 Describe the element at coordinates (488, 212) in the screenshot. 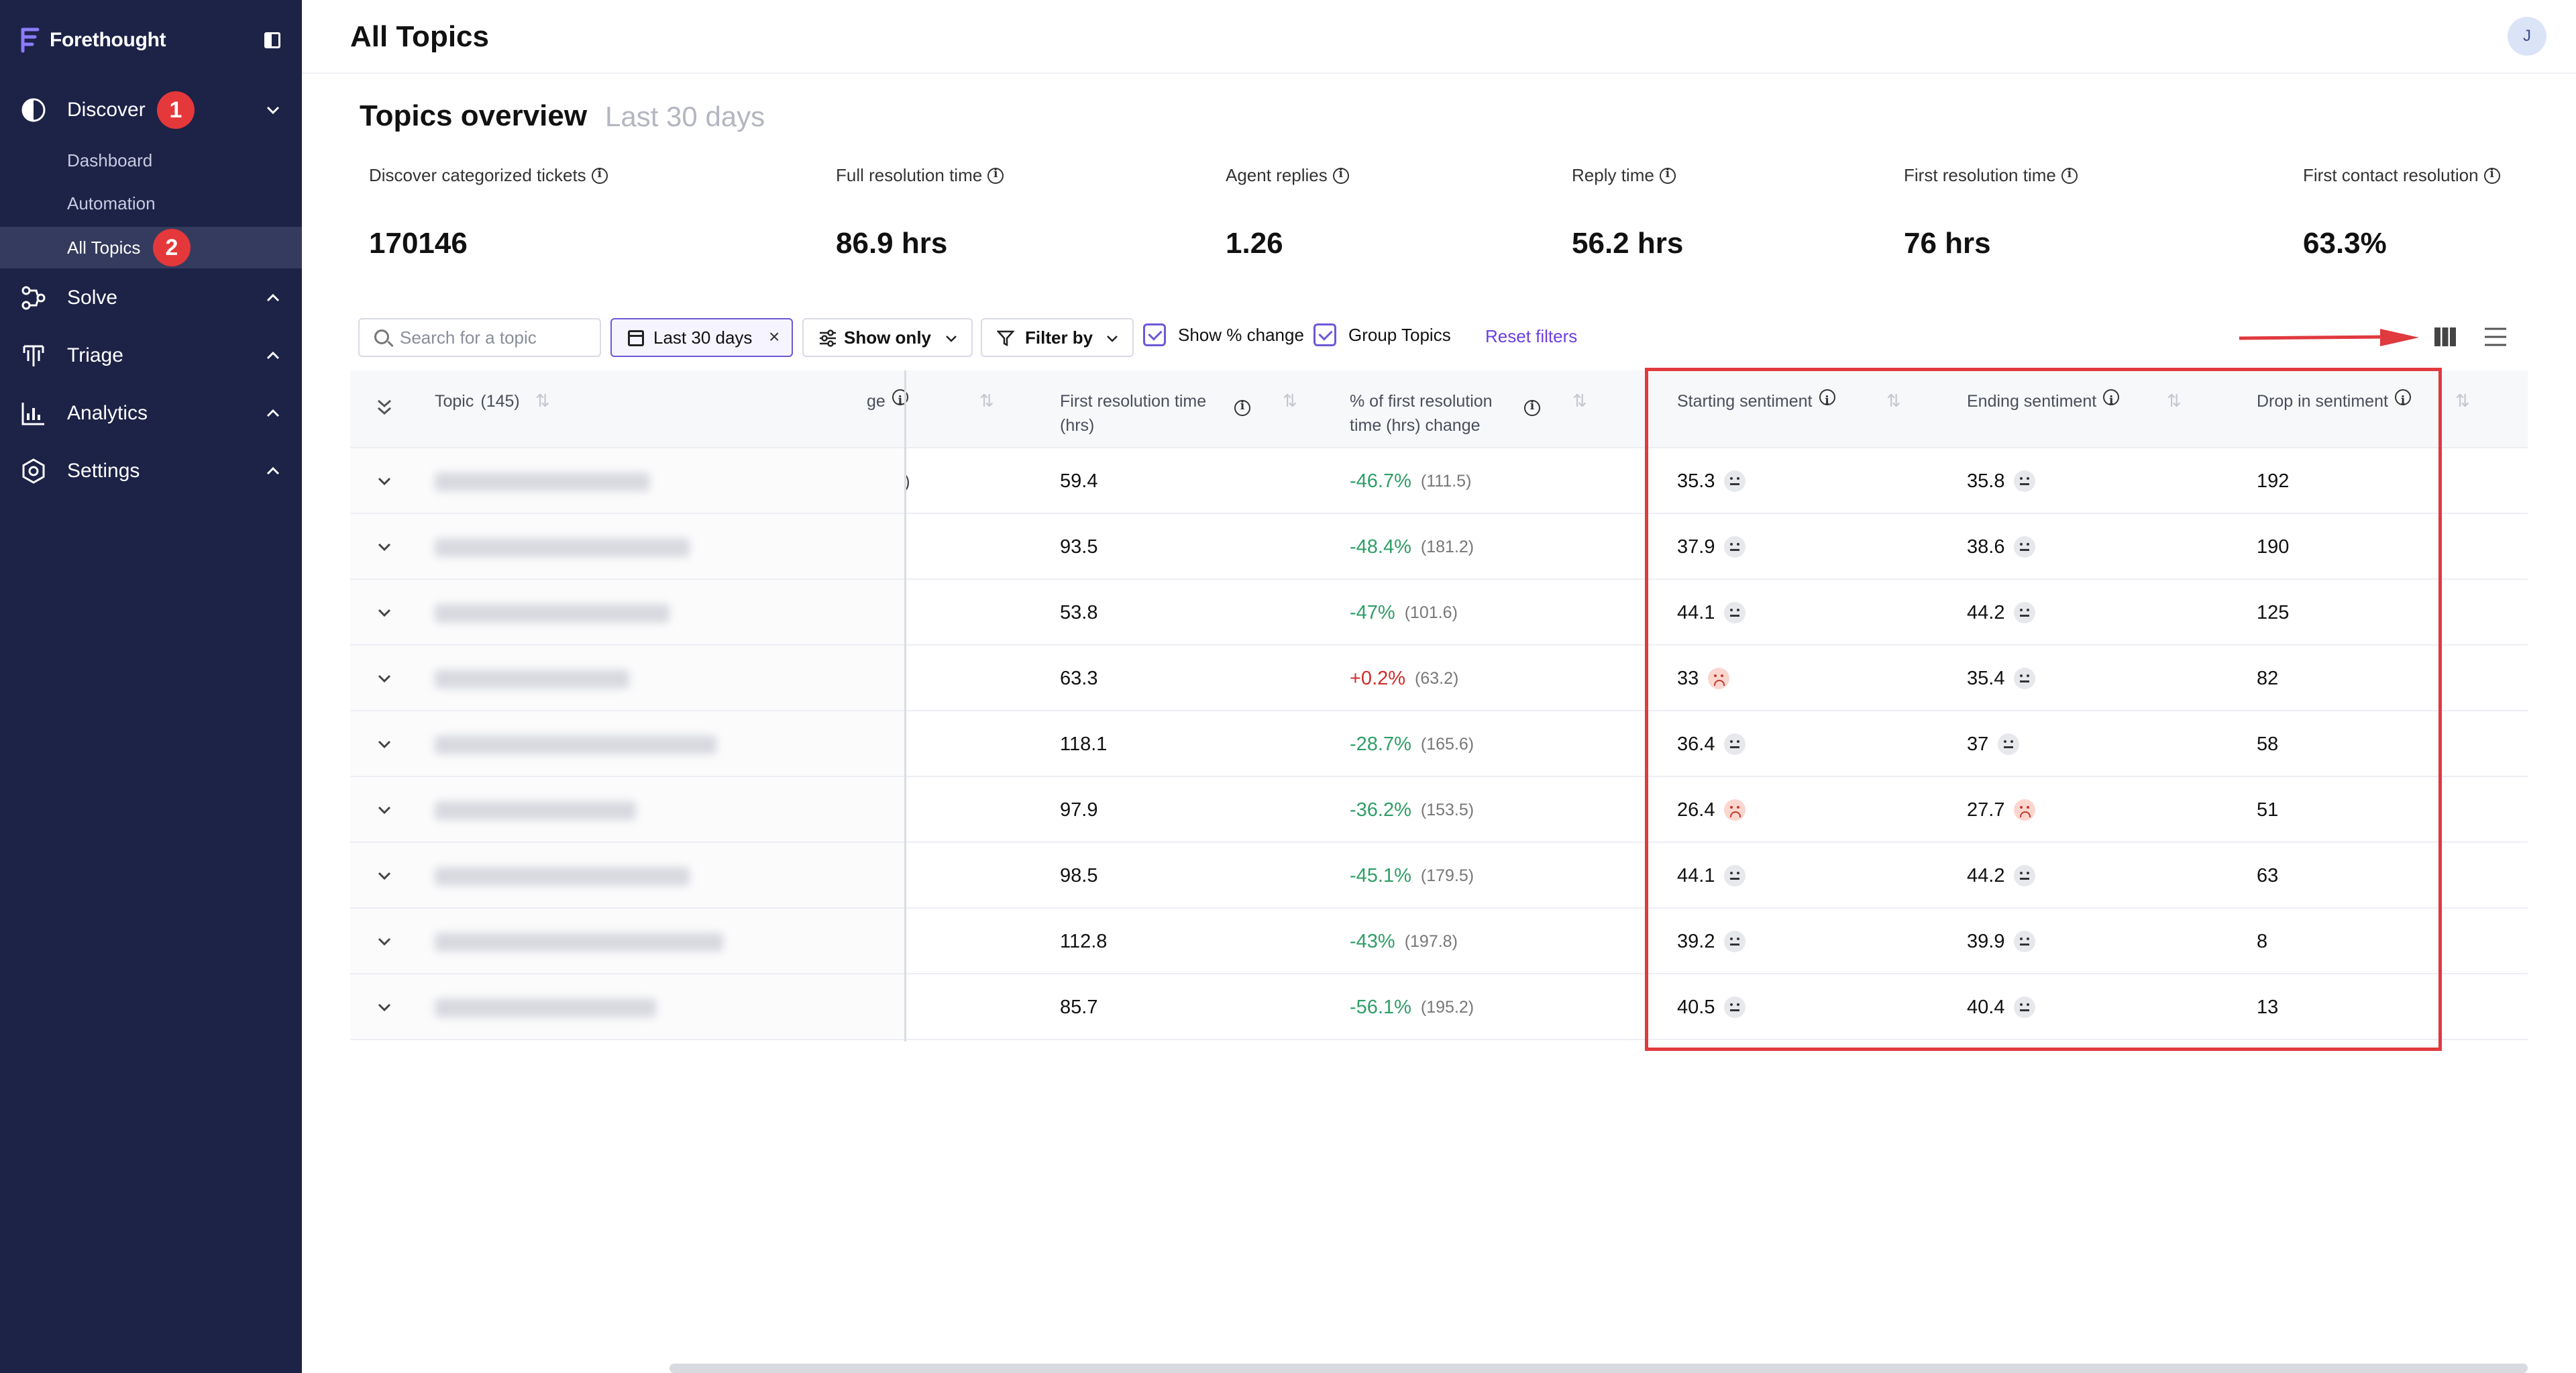

I see `metric-categorized-tickets: Discover categorized tickets 170146` at that location.